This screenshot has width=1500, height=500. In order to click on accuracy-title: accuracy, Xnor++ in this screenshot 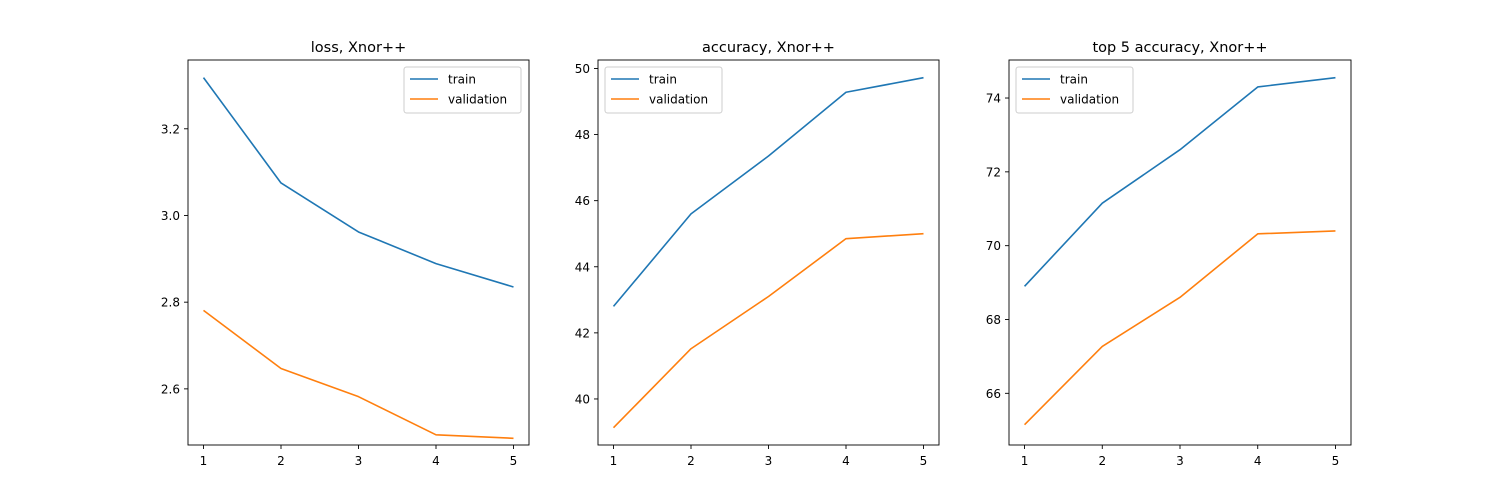, I will do `click(768, 48)`.